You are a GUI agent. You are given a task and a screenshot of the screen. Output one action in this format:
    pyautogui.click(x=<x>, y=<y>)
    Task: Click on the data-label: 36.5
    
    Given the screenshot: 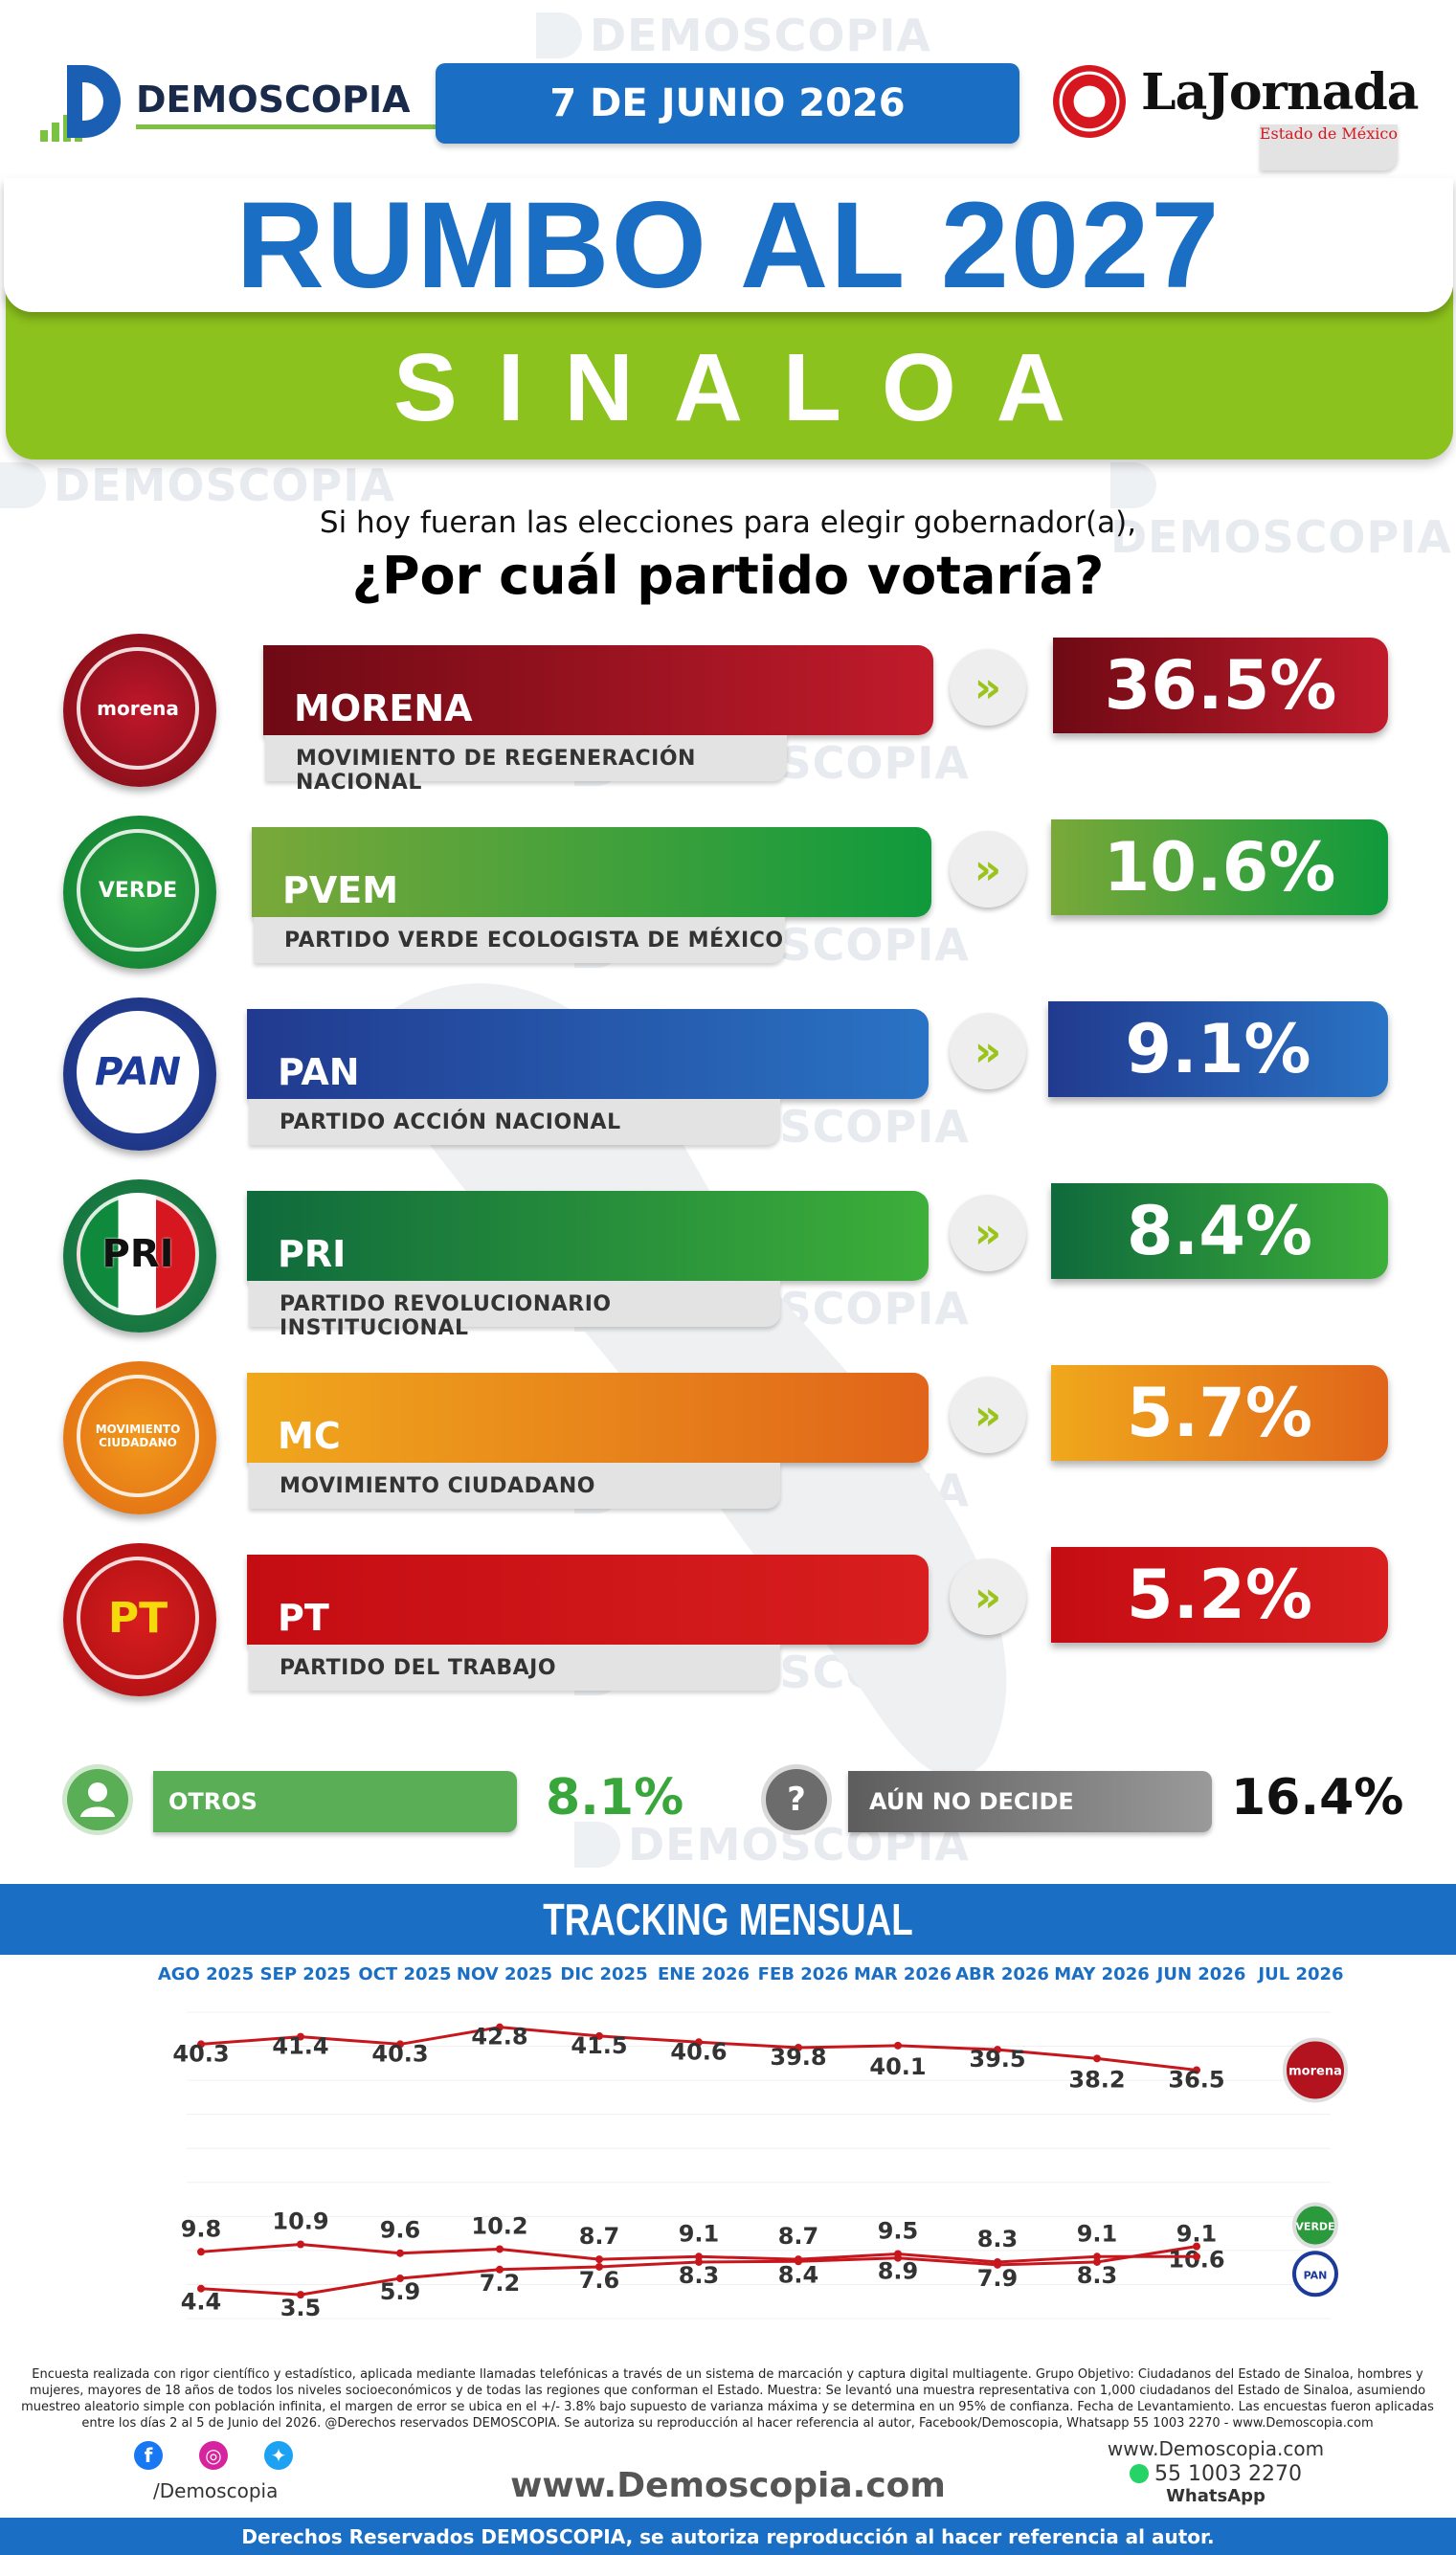 What is the action you would take?
    pyautogui.click(x=1196, y=2079)
    